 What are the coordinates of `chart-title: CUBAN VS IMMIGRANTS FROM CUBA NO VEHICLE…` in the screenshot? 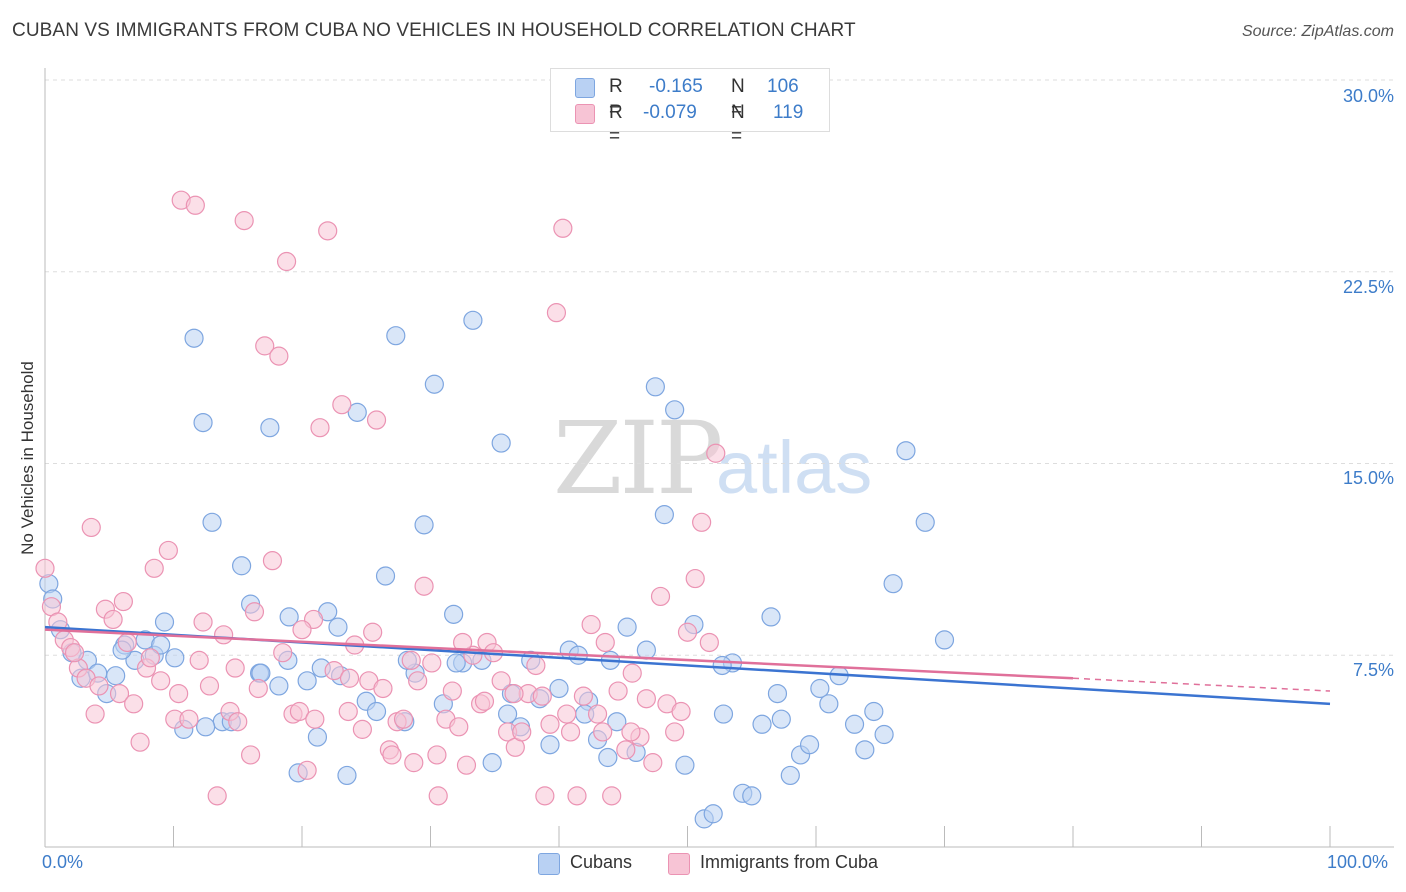 It's located at (434, 30).